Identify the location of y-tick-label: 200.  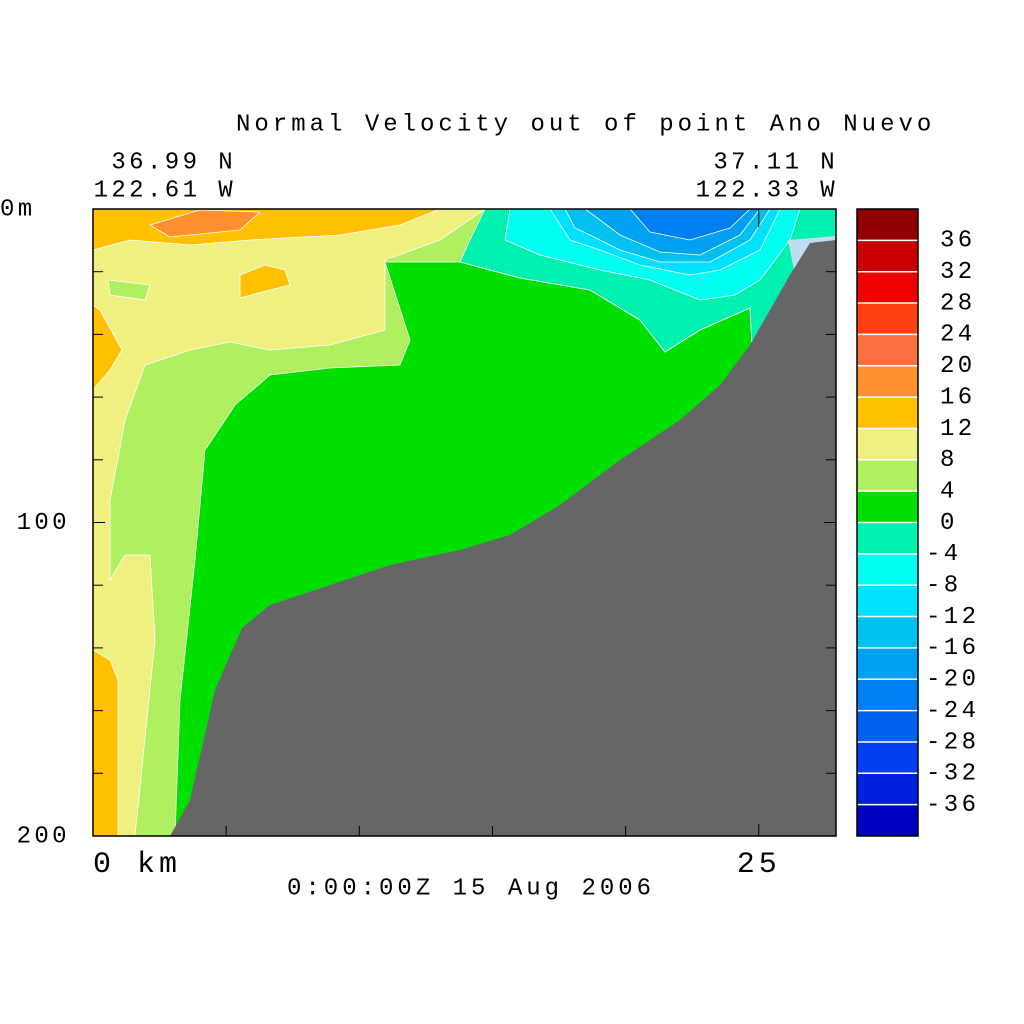
(43, 836).